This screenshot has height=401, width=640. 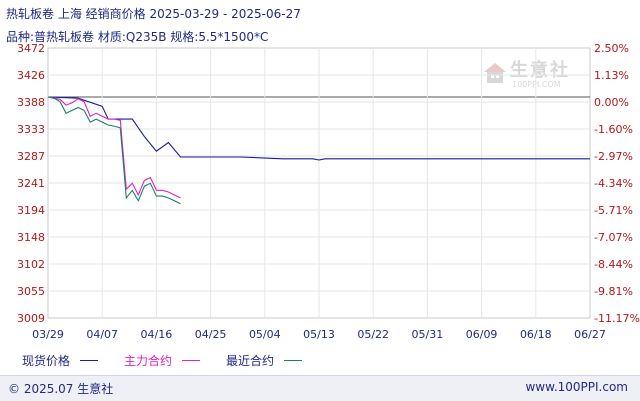 What do you see at coordinates (613, 129) in the screenshot?
I see `y-right-tick-label: -1.60%` at bounding box center [613, 129].